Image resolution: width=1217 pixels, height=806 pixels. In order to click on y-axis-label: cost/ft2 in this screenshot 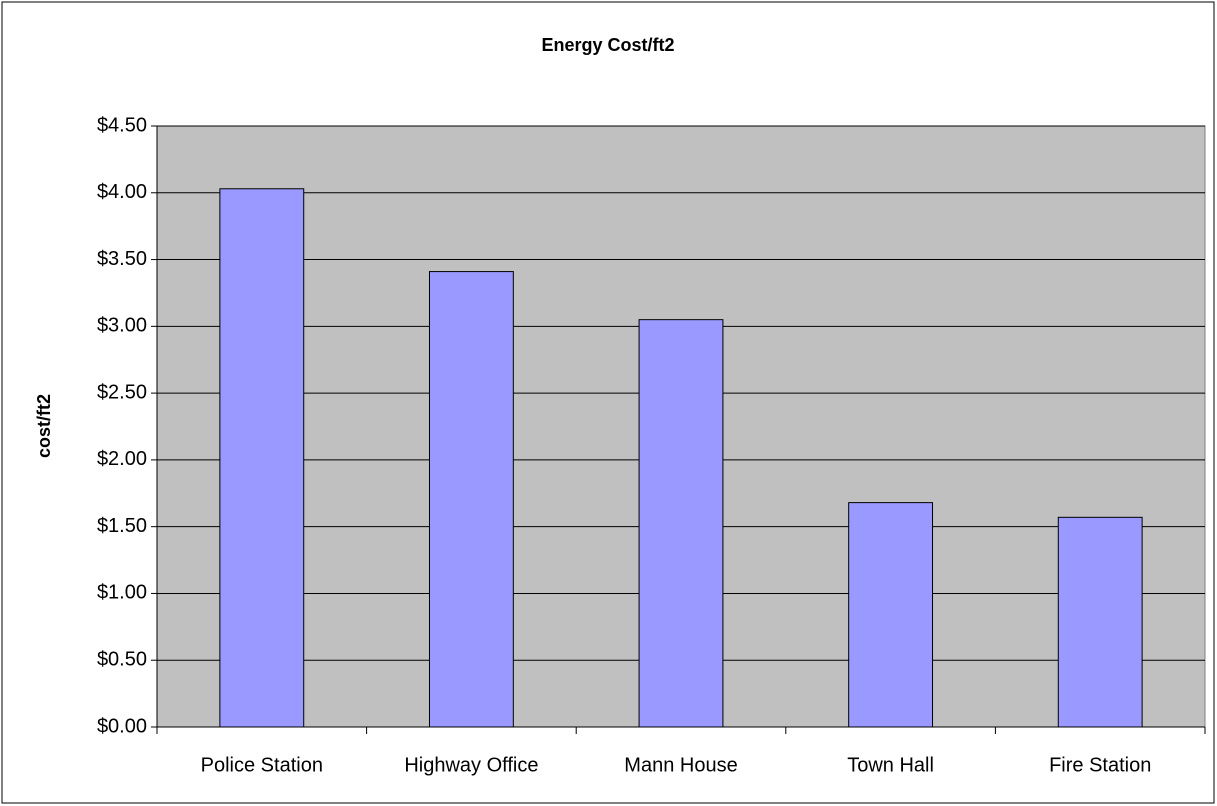, I will do `click(44, 426)`.